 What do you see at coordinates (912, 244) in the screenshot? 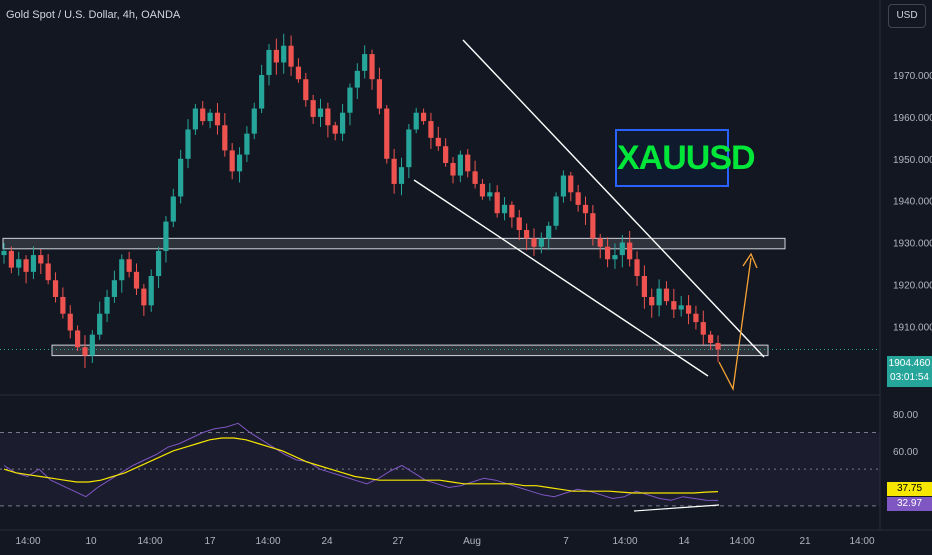
I see `price-tick-label: 1930.000` at bounding box center [912, 244].